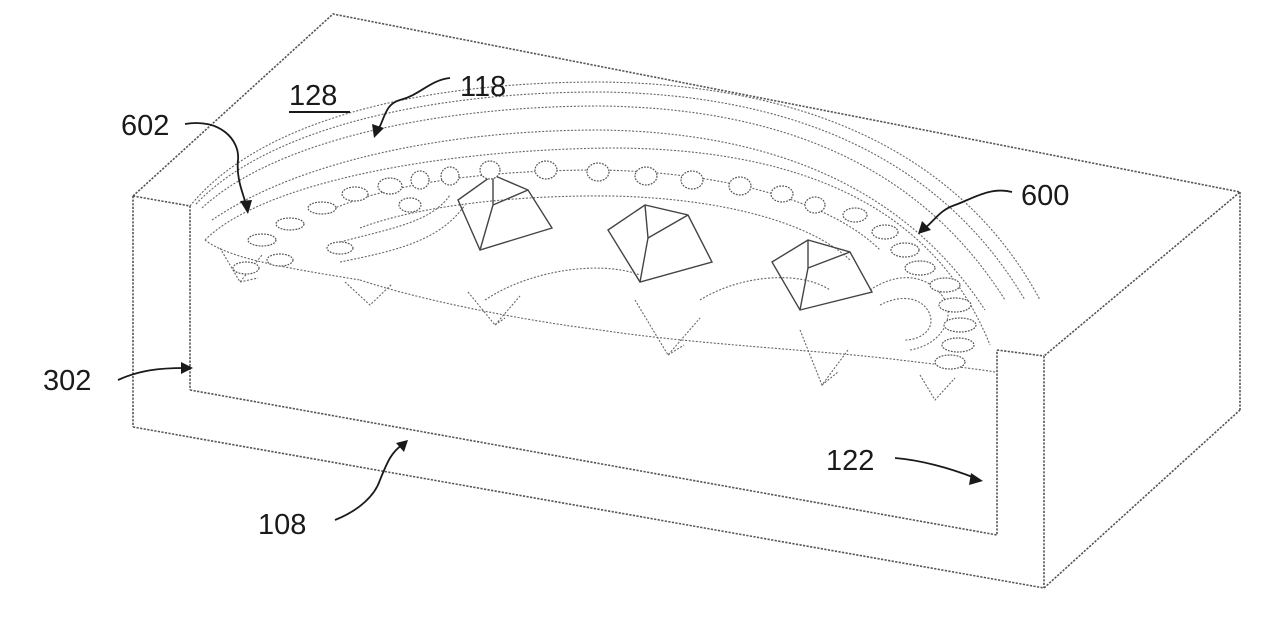  Describe the element at coordinates (850, 461) in the screenshot. I see `label-122: 122` at that location.